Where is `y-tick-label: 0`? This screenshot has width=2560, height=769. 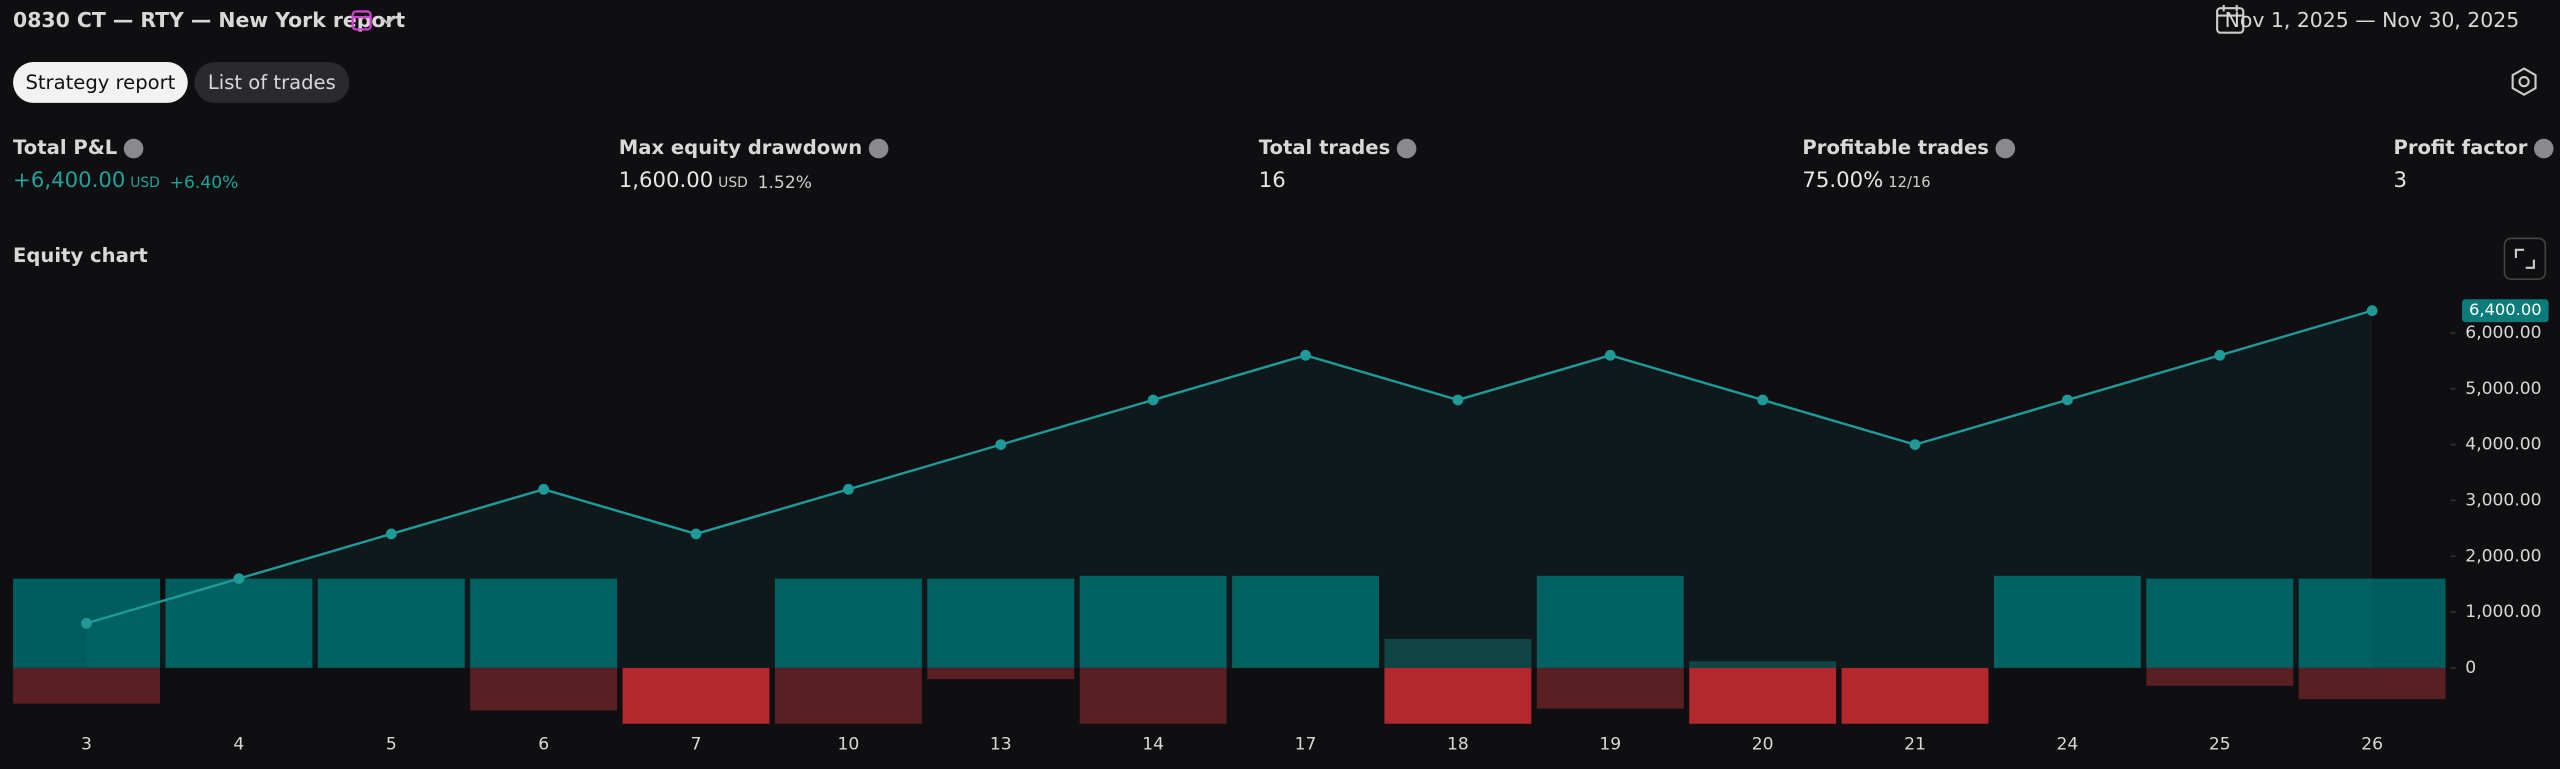
y-tick-label: 0 is located at coordinates (2470, 668).